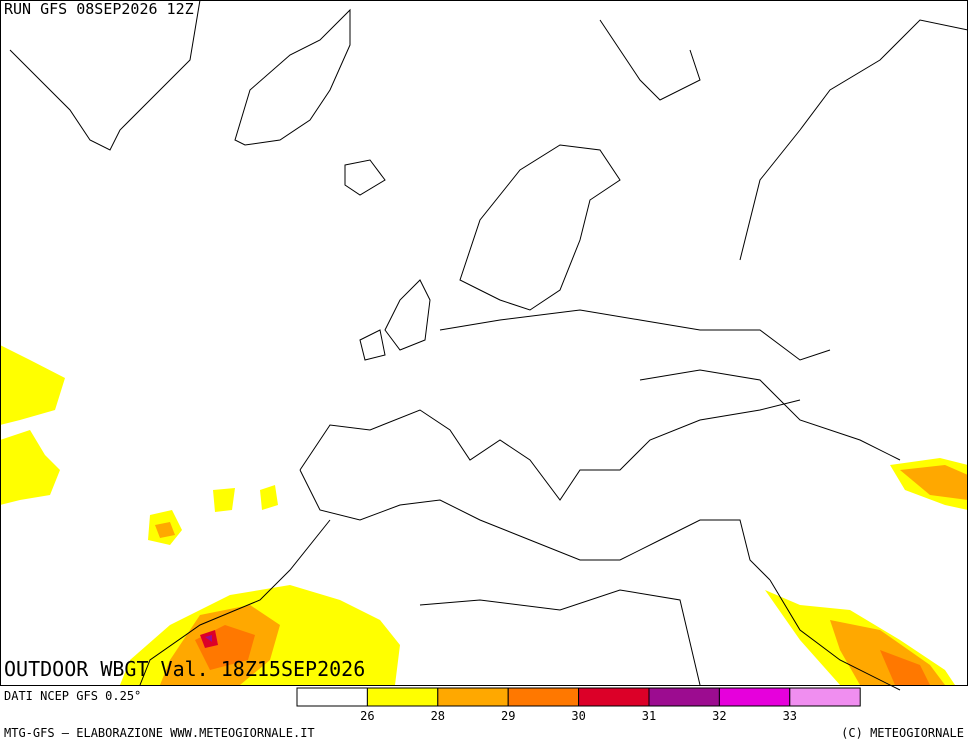 This screenshot has width=968, height=745. I want to click on legend: 26 28 29 30 31 32 33, so click(578, 705).